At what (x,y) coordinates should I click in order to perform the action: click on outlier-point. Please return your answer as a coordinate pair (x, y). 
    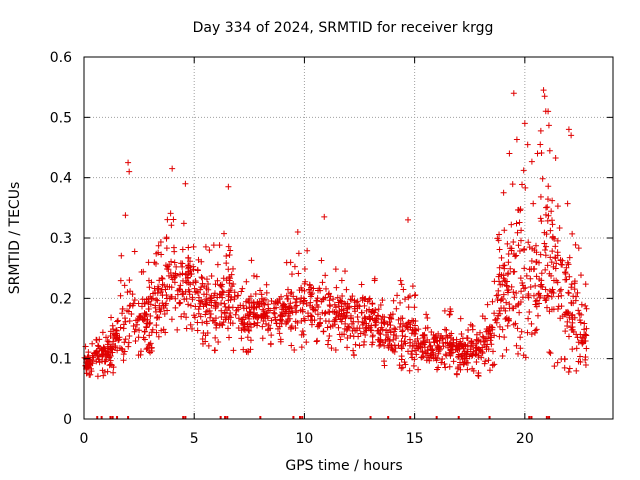
    Looking at the image, I should click on (524, 123).